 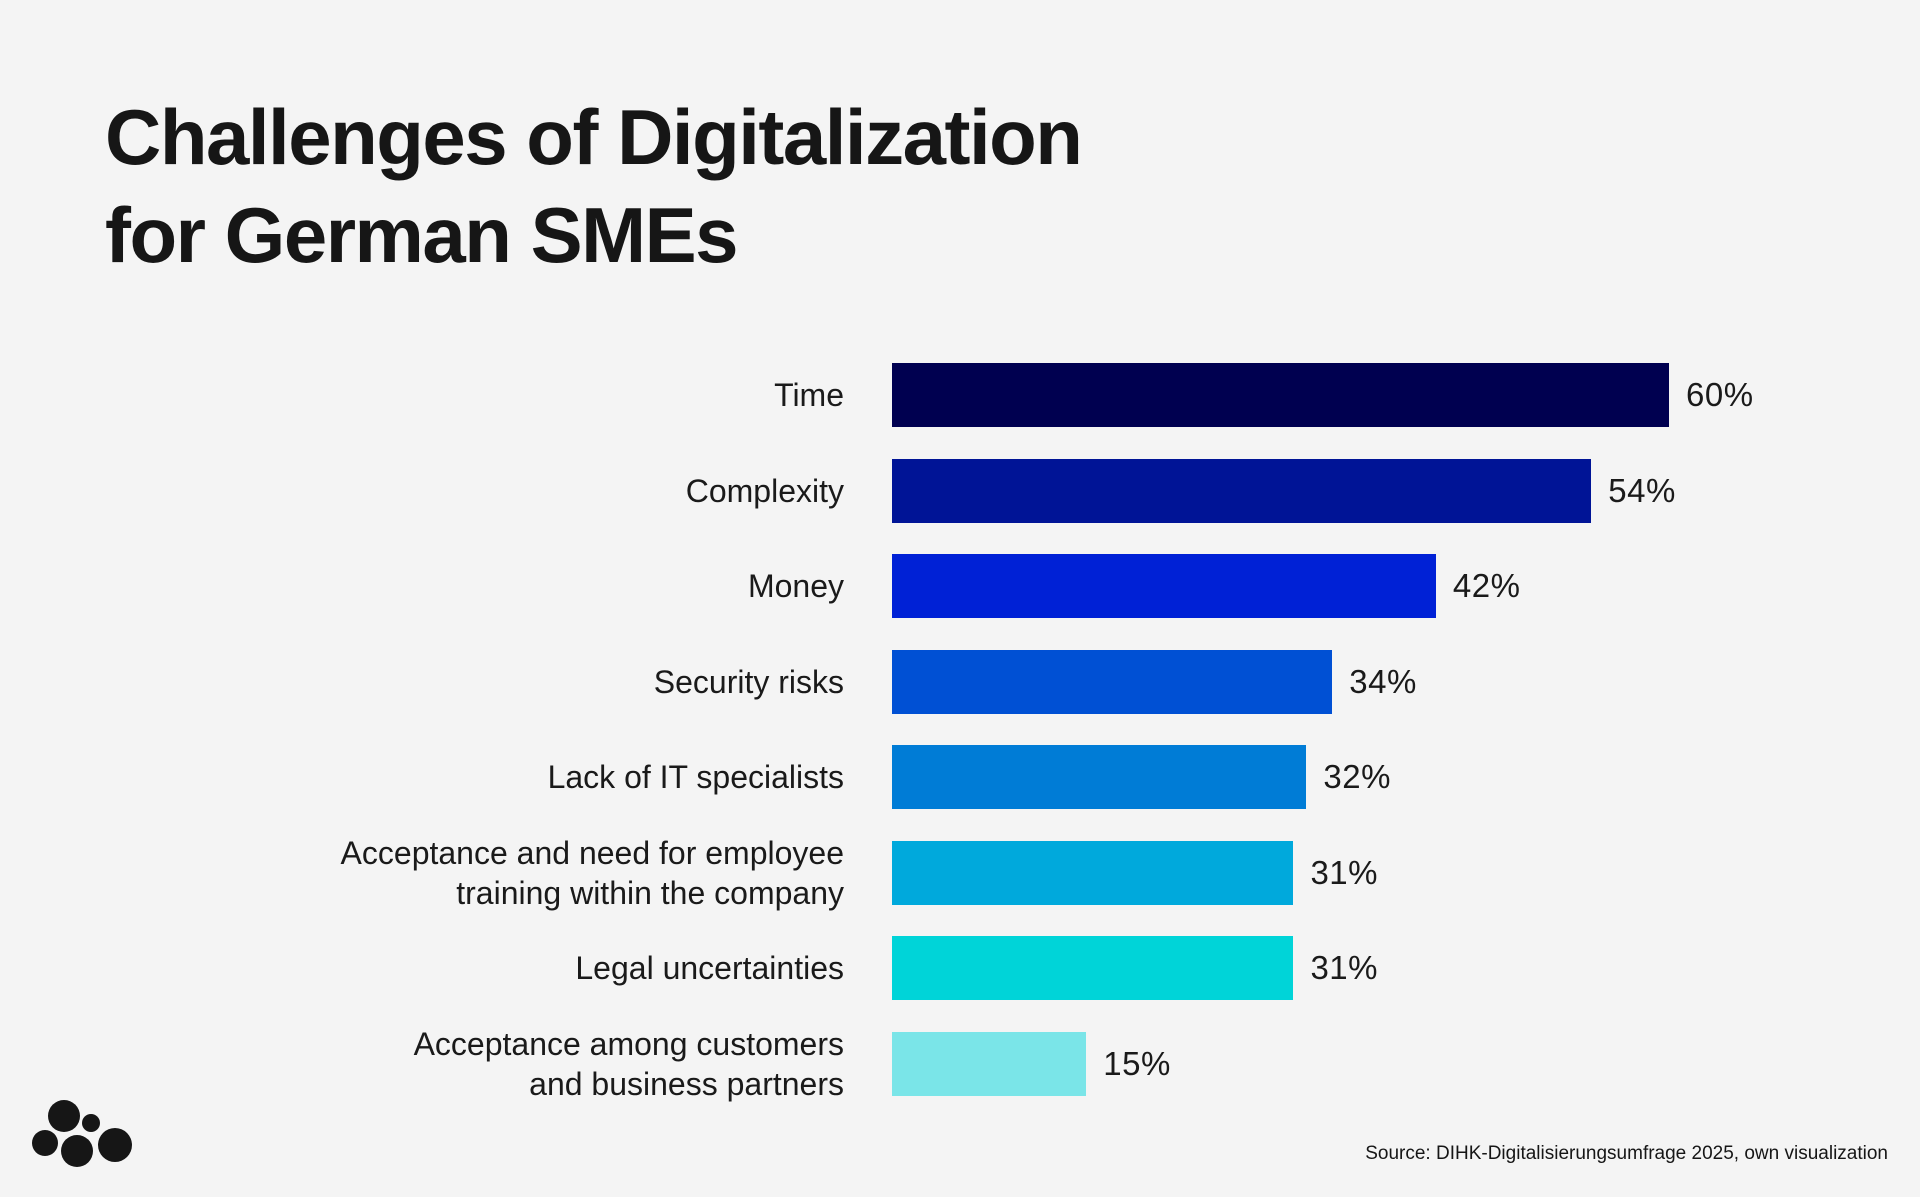 What do you see at coordinates (1137, 1063) in the screenshot?
I see `value-label: 15%` at bounding box center [1137, 1063].